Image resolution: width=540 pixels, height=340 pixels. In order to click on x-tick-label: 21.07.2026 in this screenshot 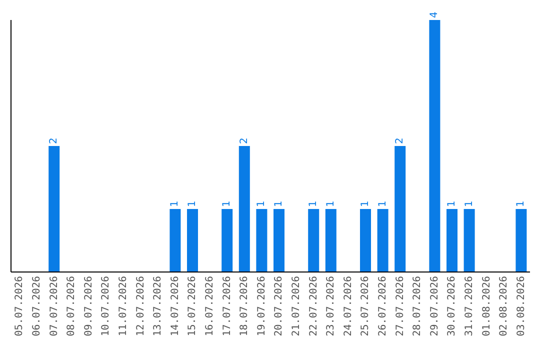, I will do `click(296, 306)`.